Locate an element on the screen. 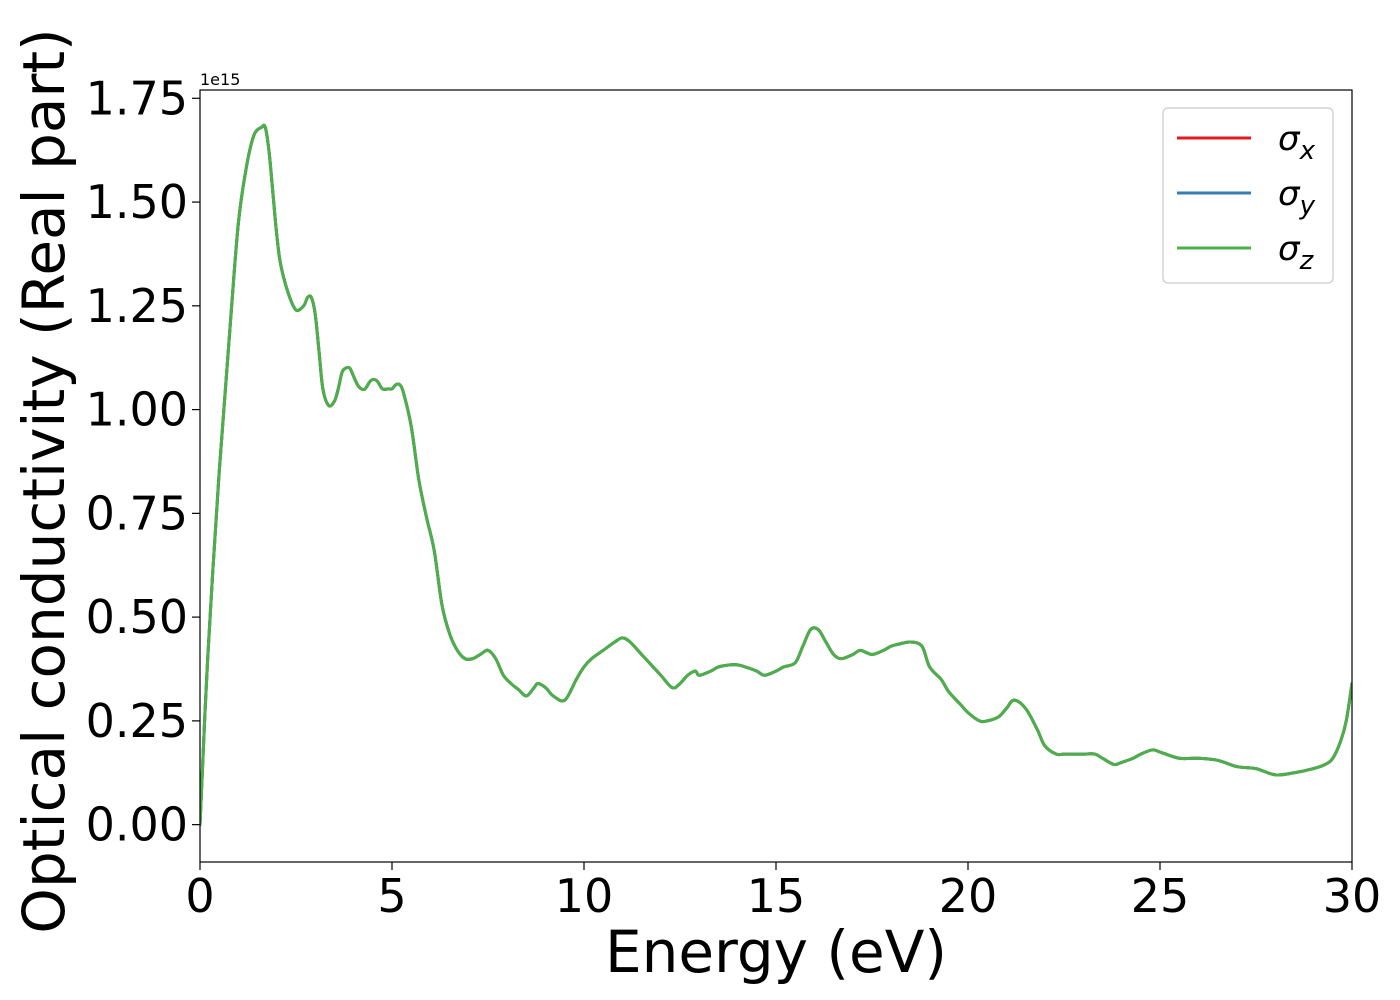  y-tick-label: 0.00 is located at coordinates (137, 825).